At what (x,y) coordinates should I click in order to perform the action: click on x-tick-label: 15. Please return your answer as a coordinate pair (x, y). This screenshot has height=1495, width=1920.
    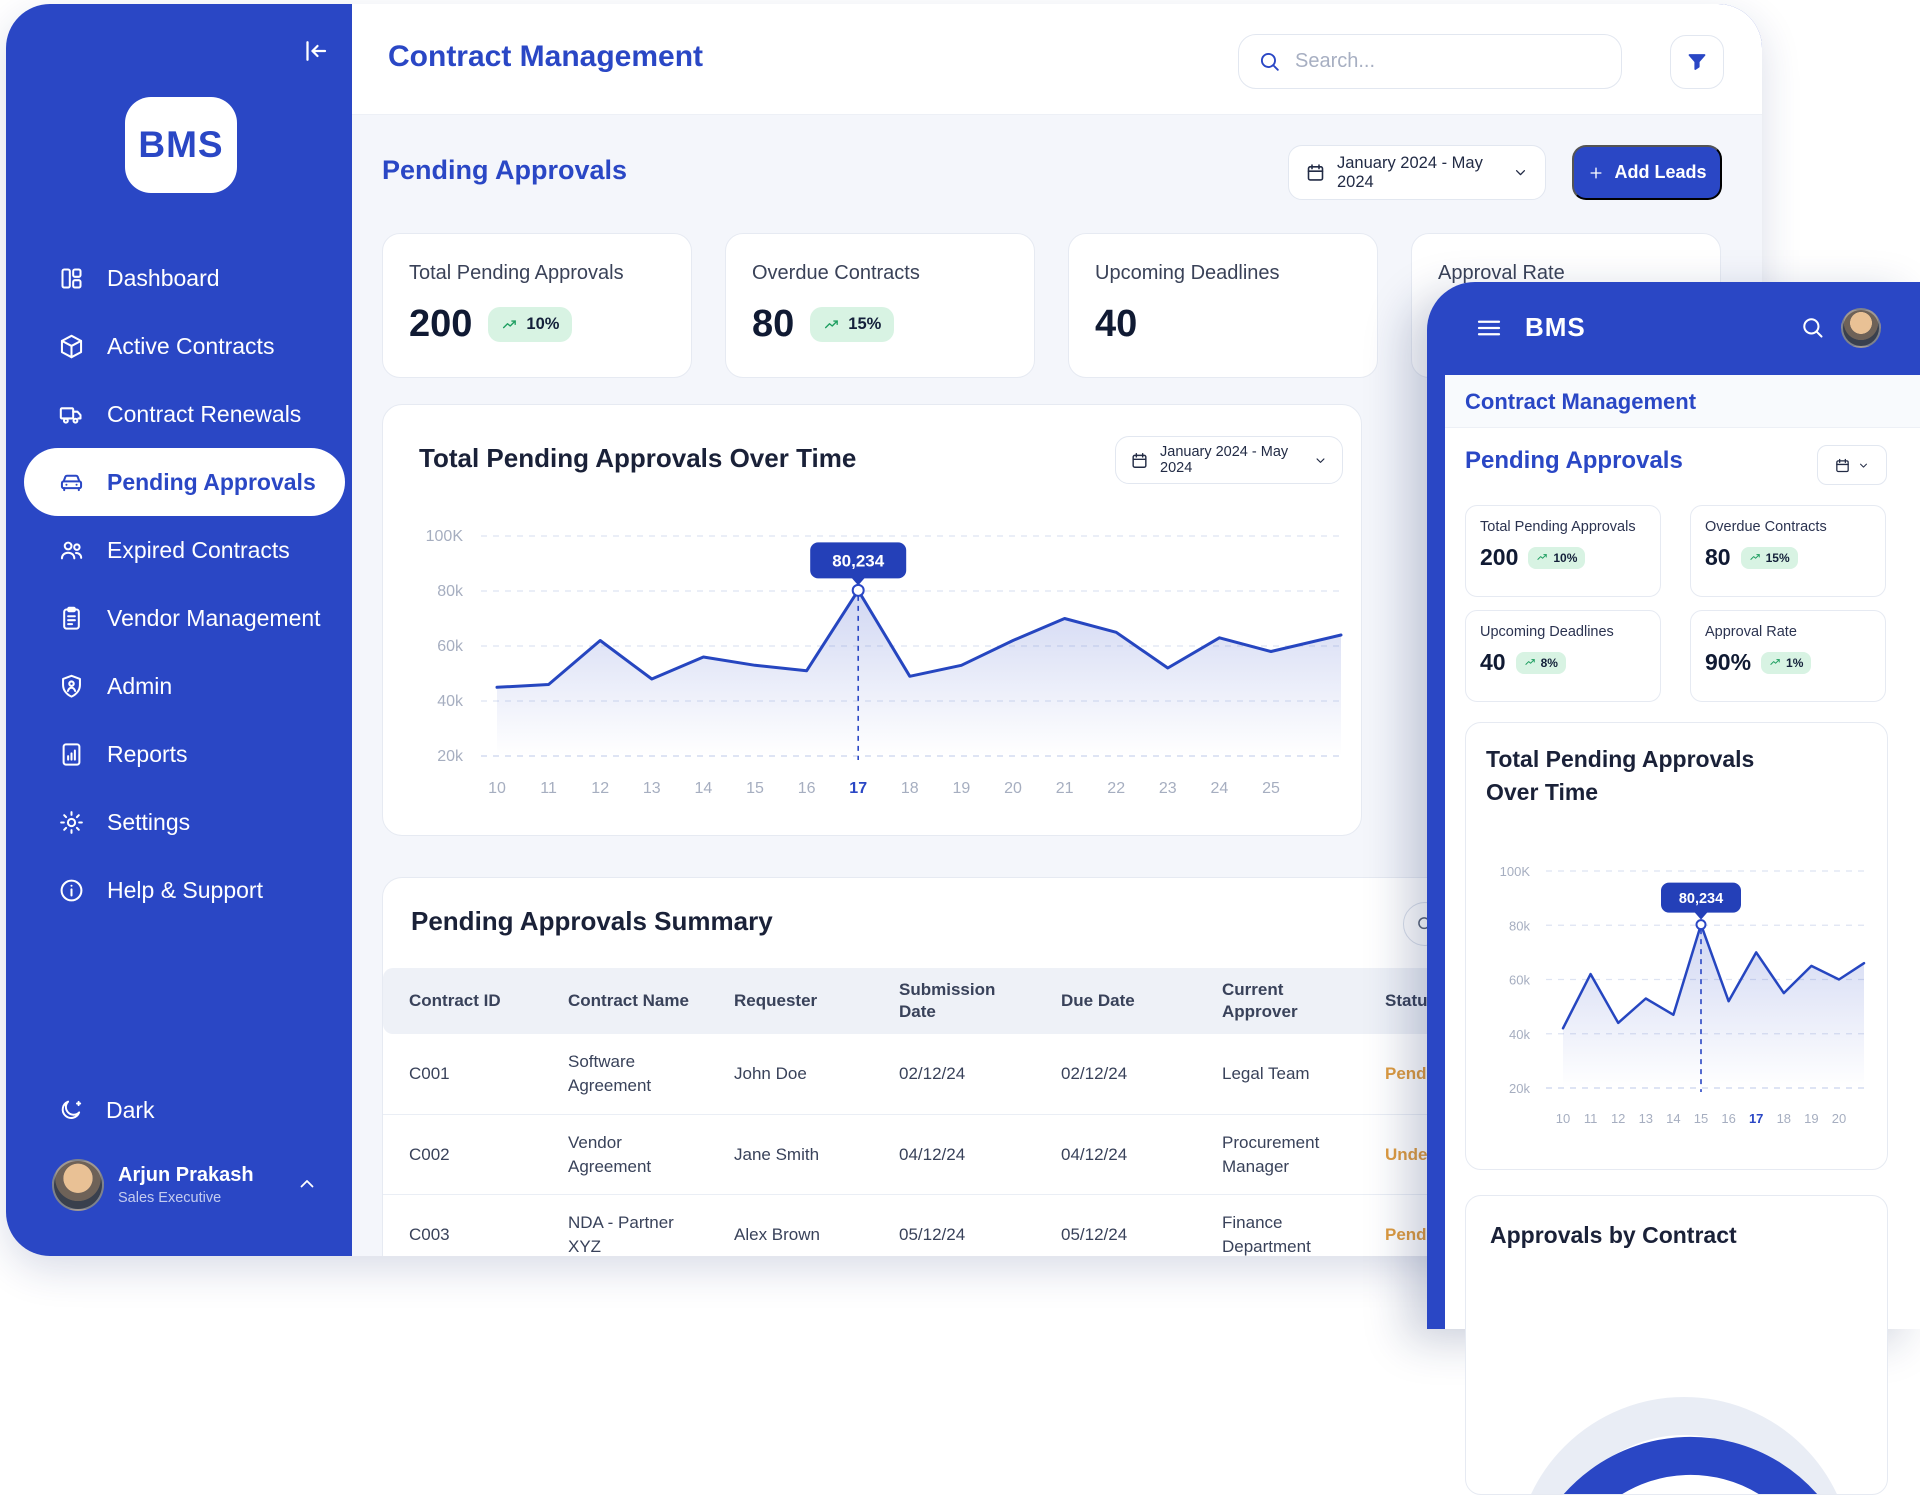
    Looking at the image, I should click on (1701, 1118).